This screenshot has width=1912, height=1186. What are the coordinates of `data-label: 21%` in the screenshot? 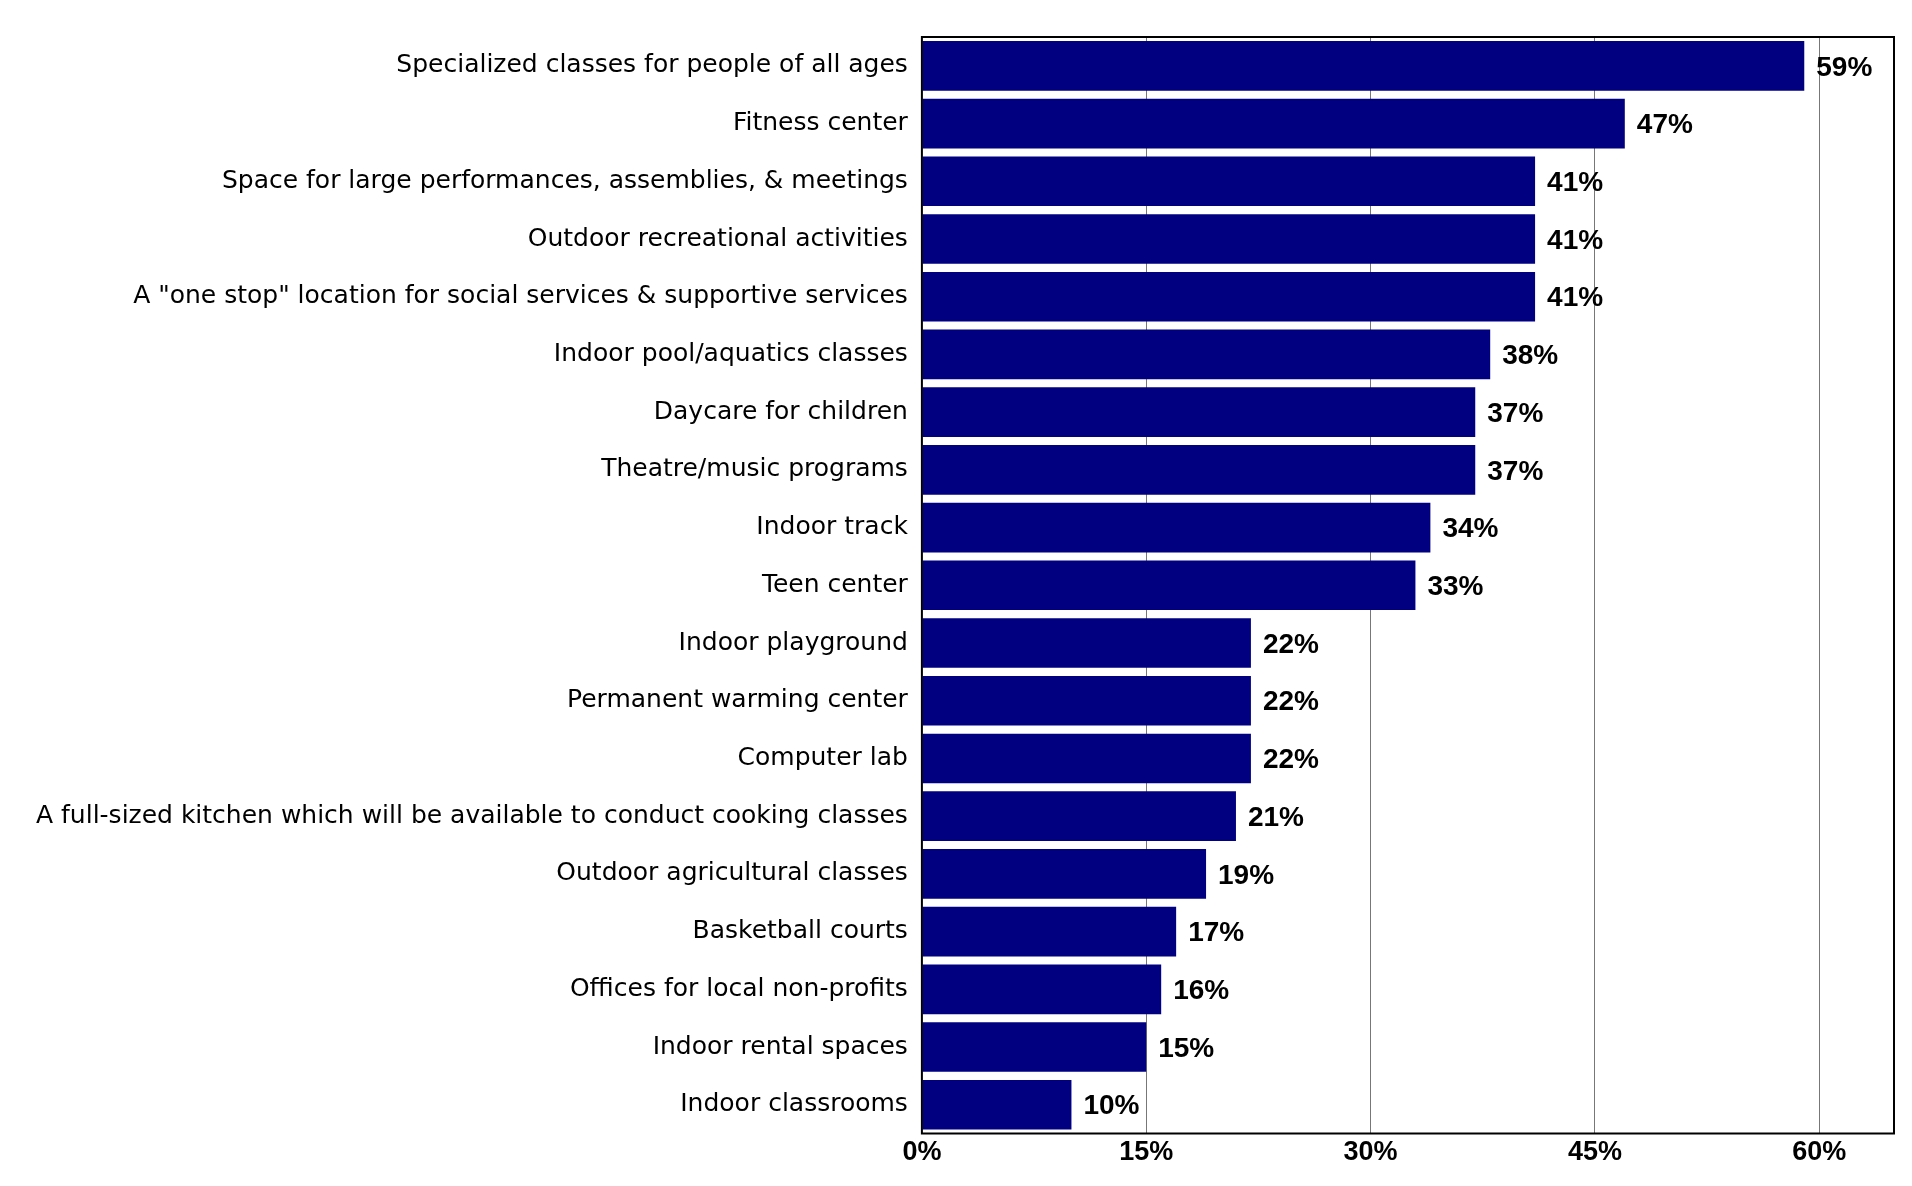 It's located at (1276, 816).